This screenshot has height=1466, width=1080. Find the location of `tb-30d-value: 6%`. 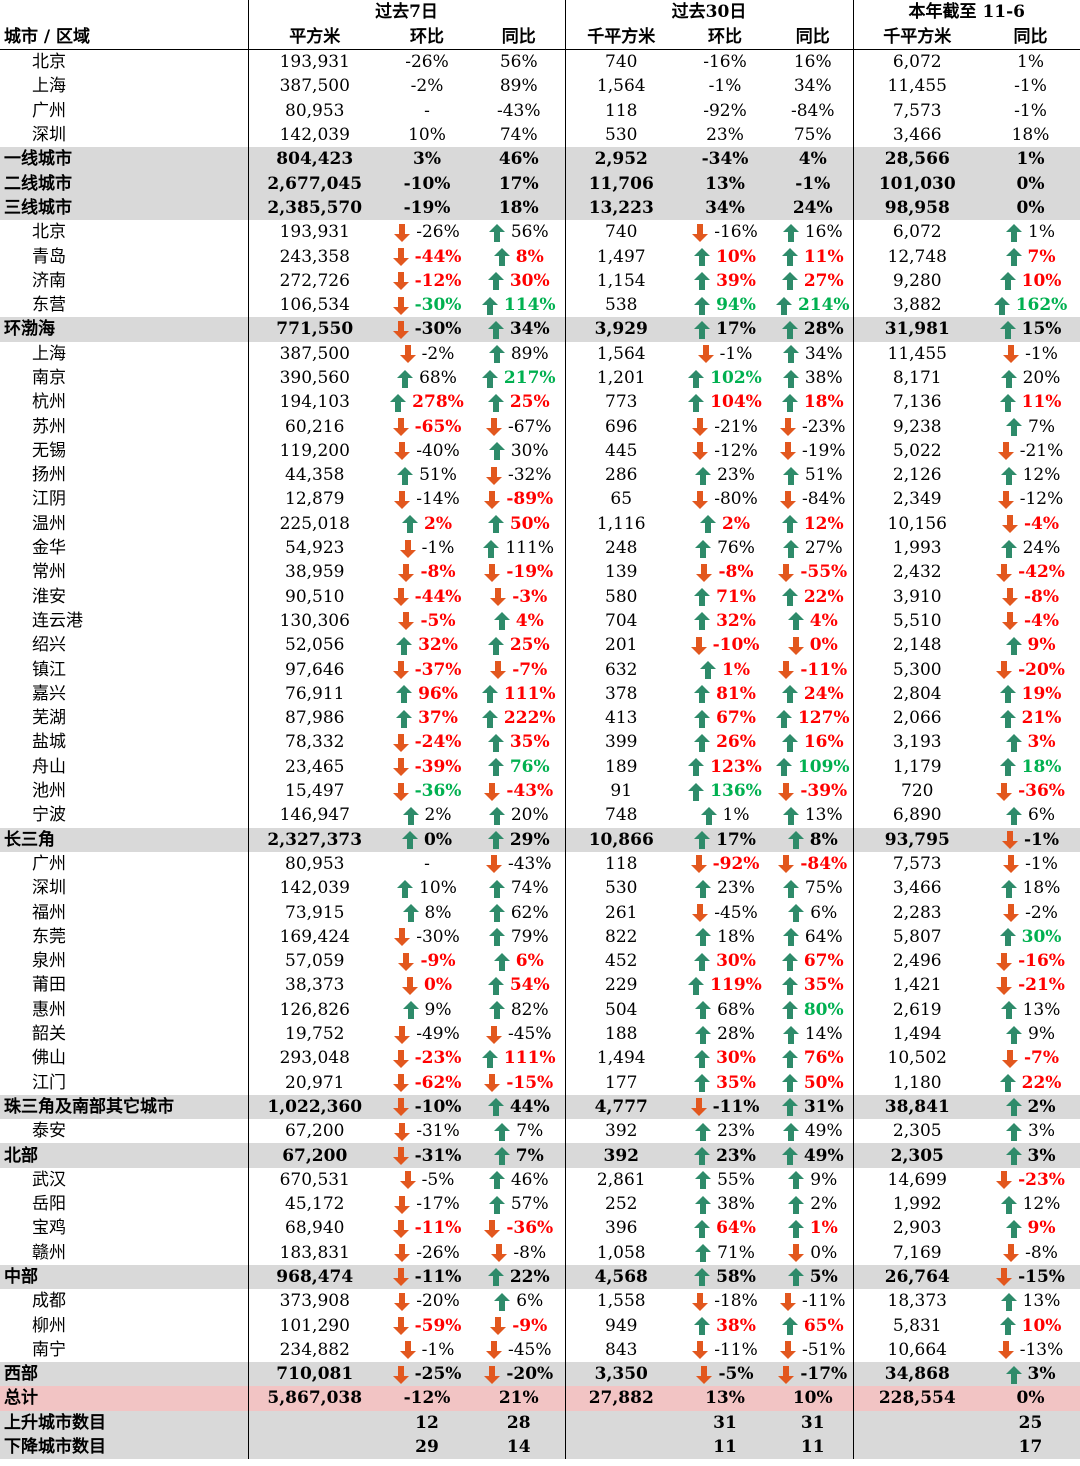

tb-30d-value: 6% is located at coordinates (824, 912).